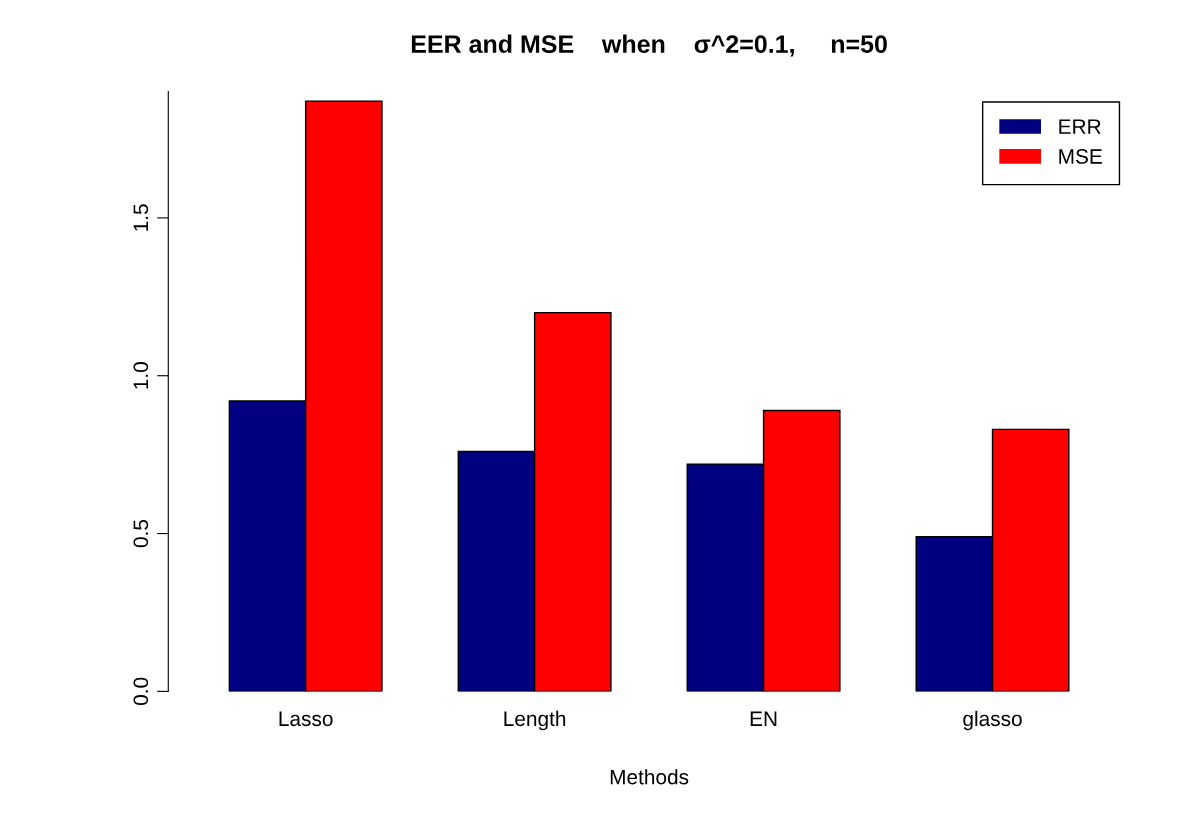 This screenshot has height=833, width=1202. I want to click on y-tick-label: 0.5, so click(141, 533).